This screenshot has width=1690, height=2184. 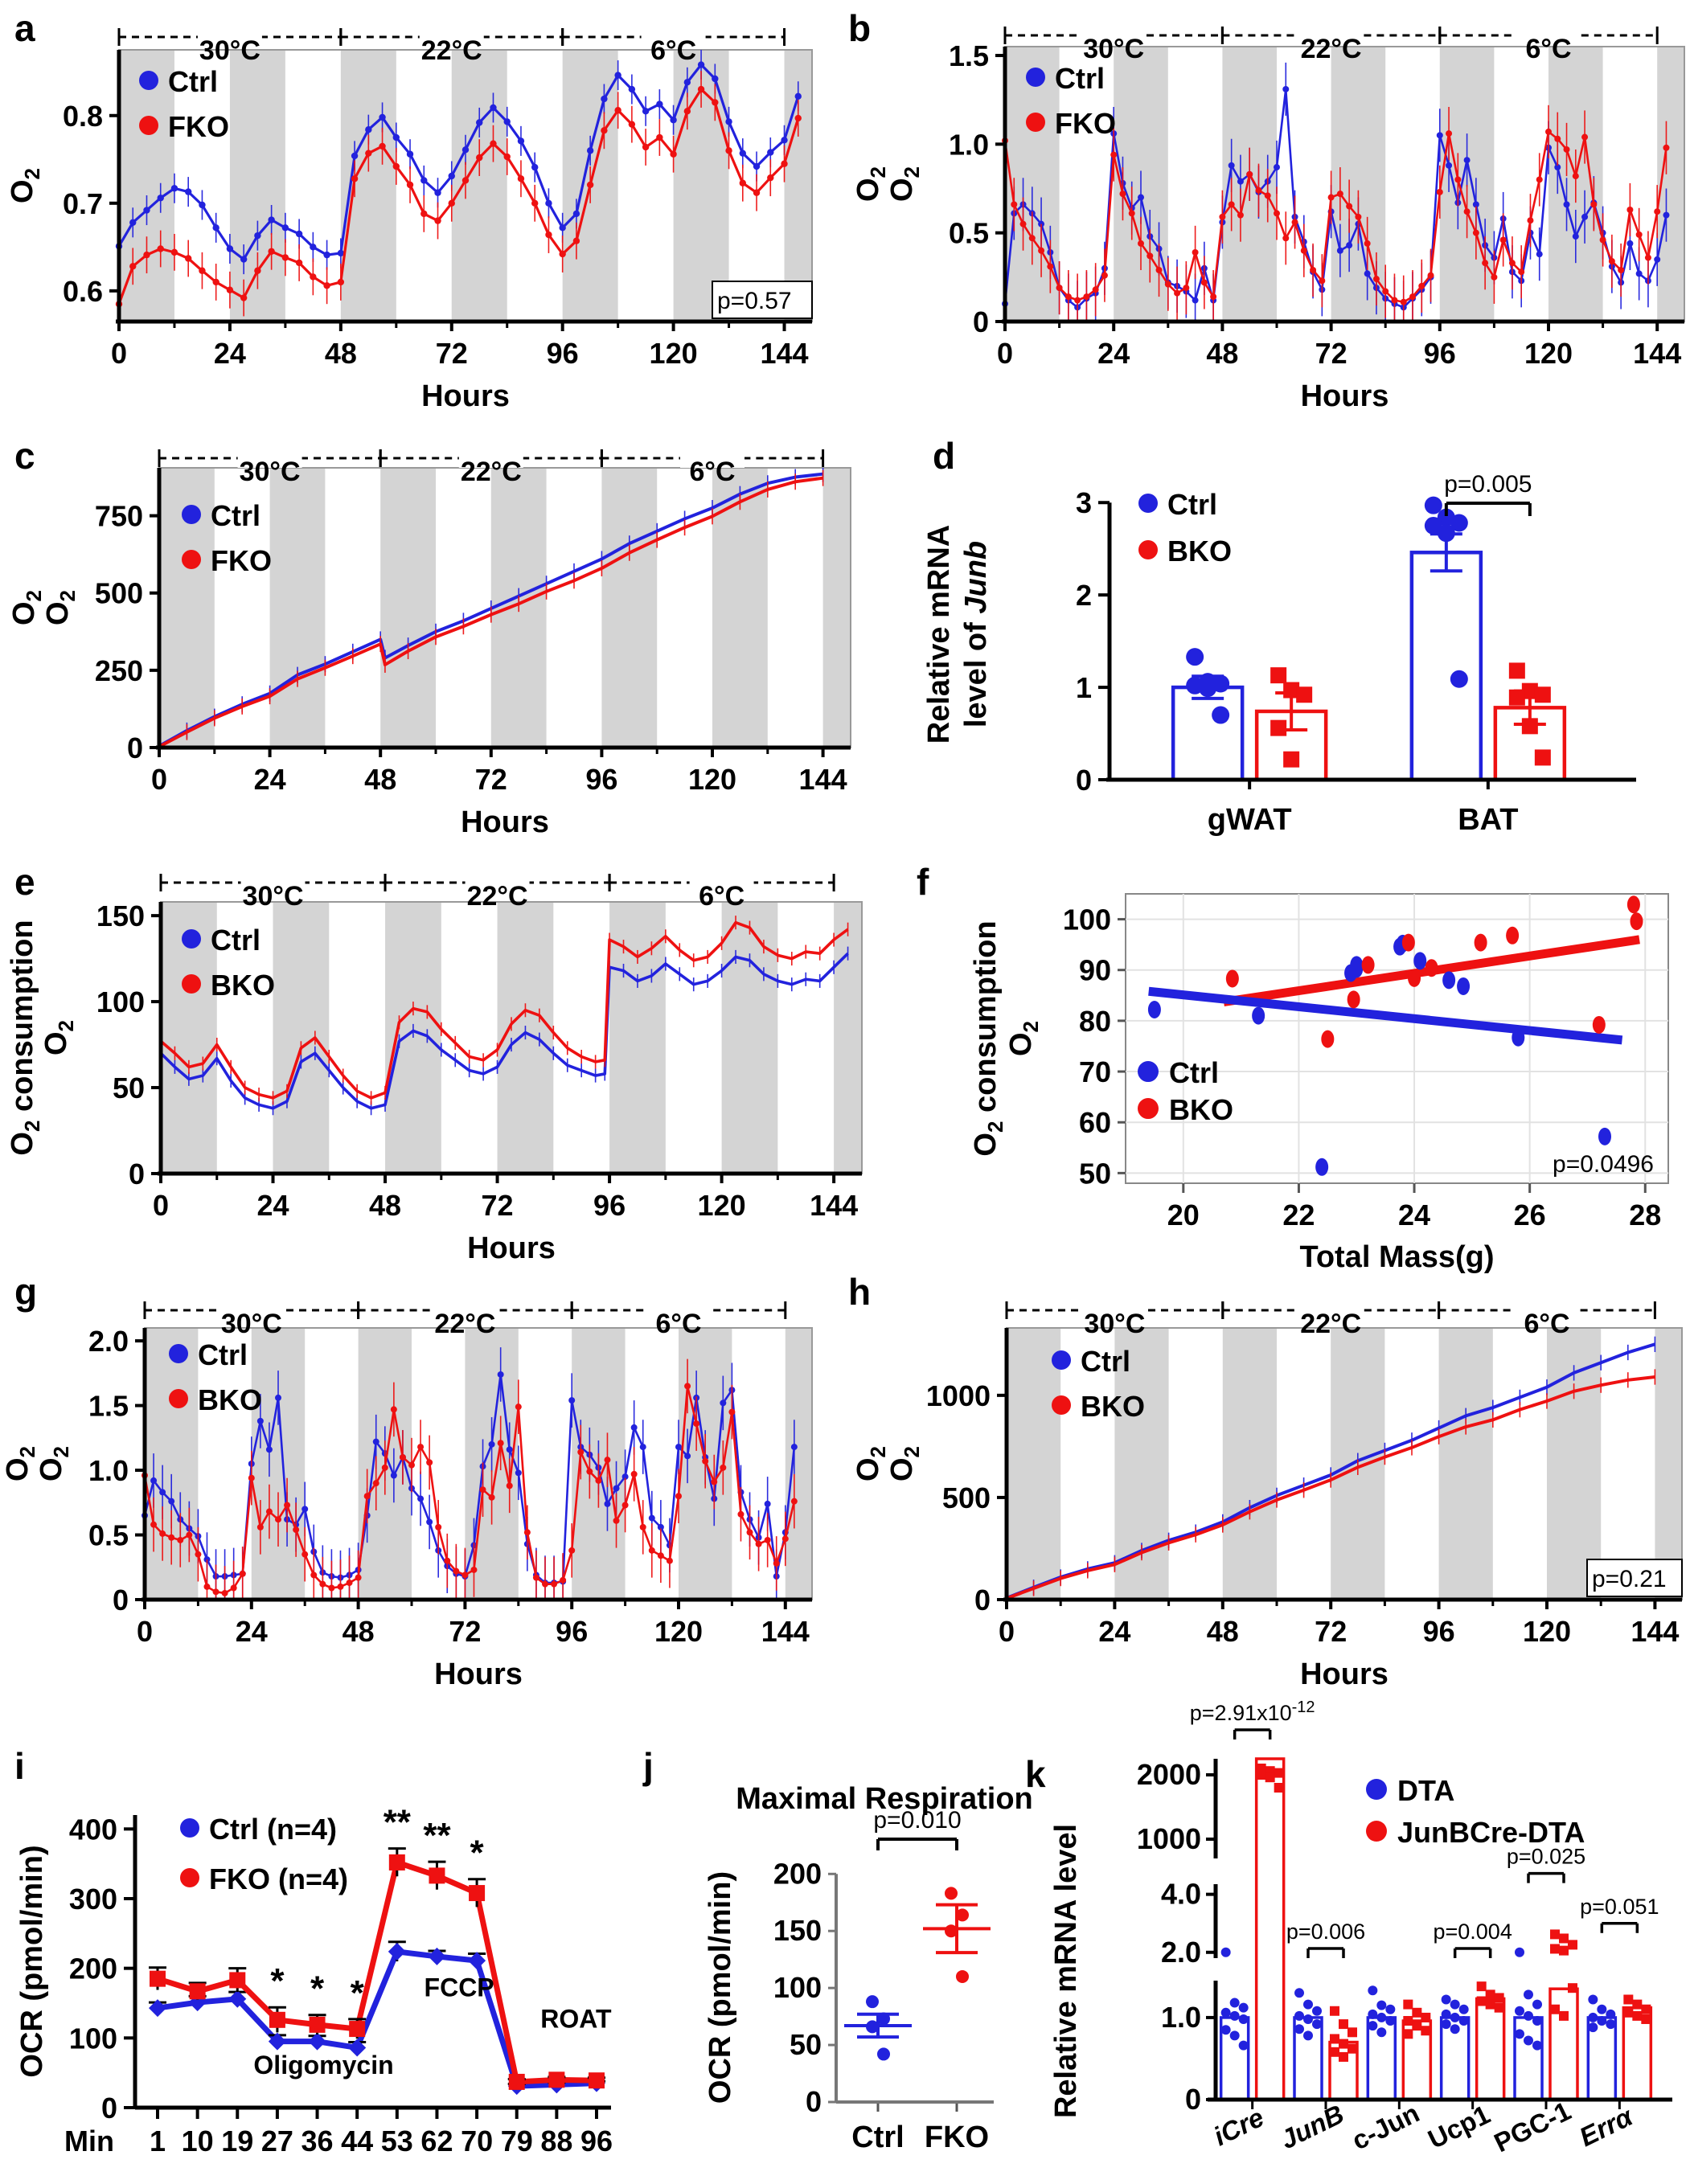 What do you see at coordinates (1488, 484) in the screenshot?
I see `p-value-label: p=0.005` at bounding box center [1488, 484].